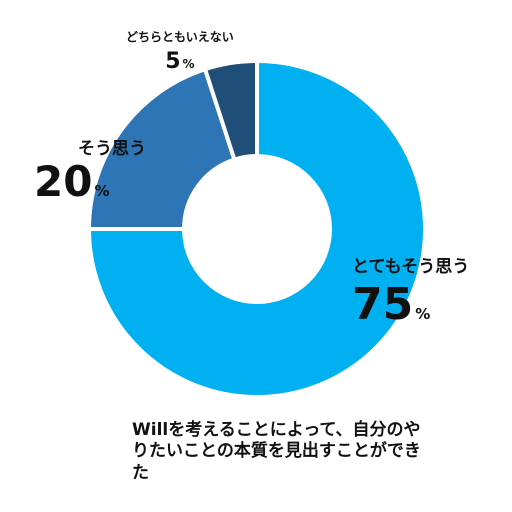  What do you see at coordinates (173, 61) in the screenshot?
I see `slice-value-neutral: 5` at bounding box center [173, 61].